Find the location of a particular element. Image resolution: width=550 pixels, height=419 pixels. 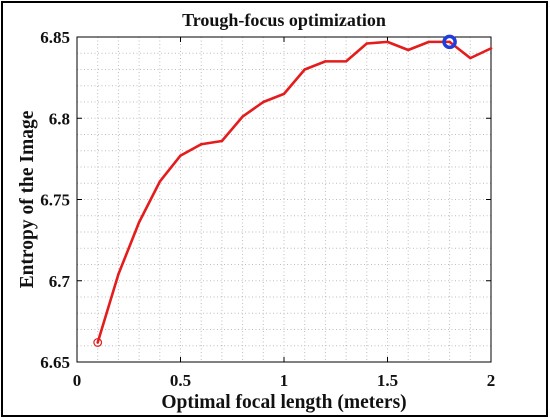

y-tick-label: 6.75 is located at coordinates (55, 200).